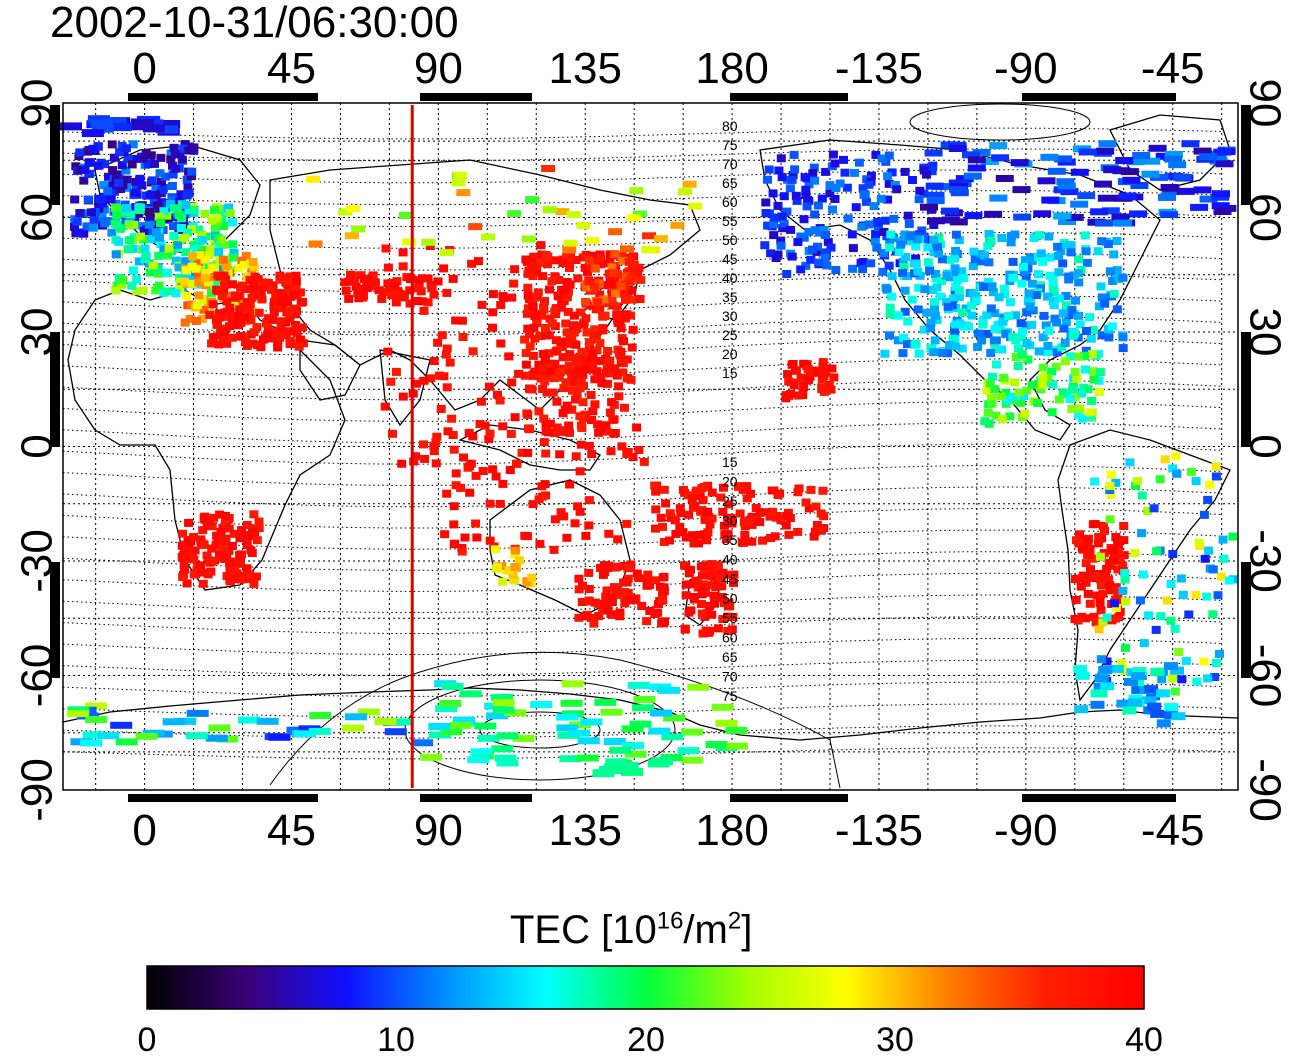 The height and width of the screenshot is (1059, 1292). What do you see at coordinates (147, 1040) in the screenshot?
I see `colorbar-tick-label: 0` at bounding box center [147, 1040].